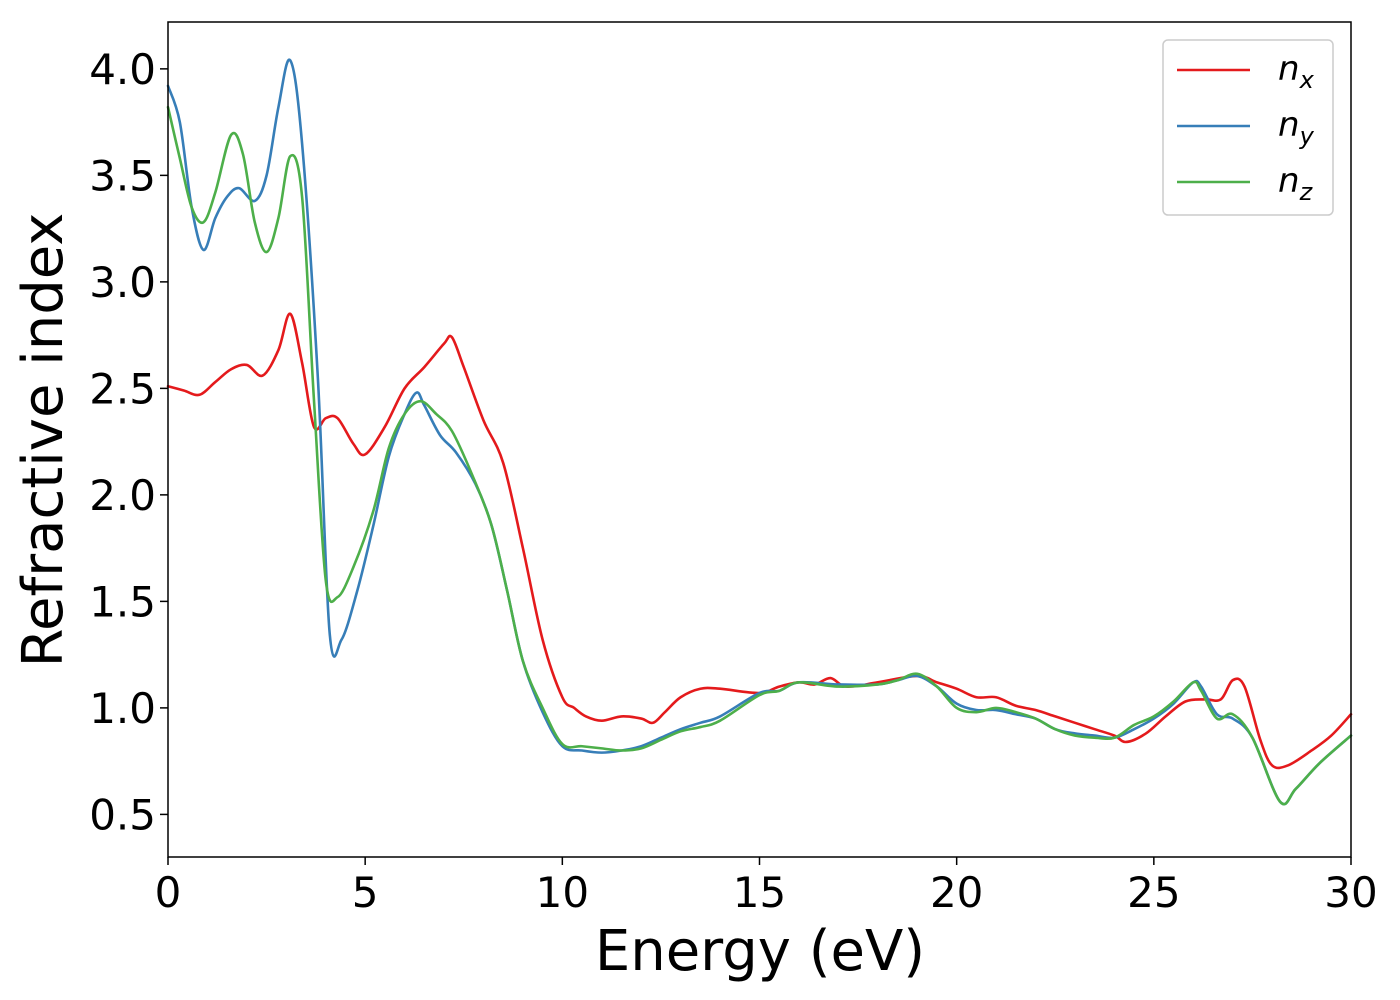 The image size is (1400, 1000). What do you see at coordinates (1350, 892) in the screenshot?
I see `x-tick-label: 30` at bounding box center [1350, 892].